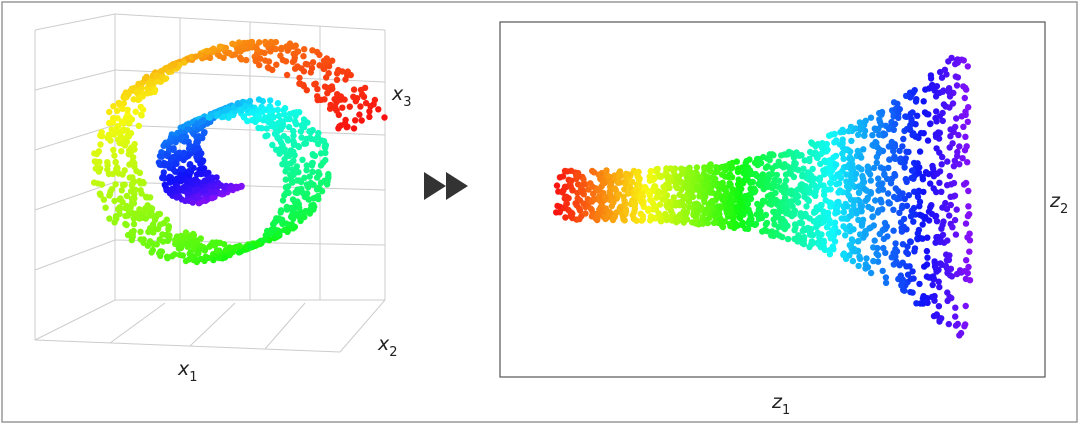 This screenshot has height=425, width=1080. What do you see at coordinates (401, 96) in the screenshot?
I see `axis-label: x3` at bounding box center [401, 96].